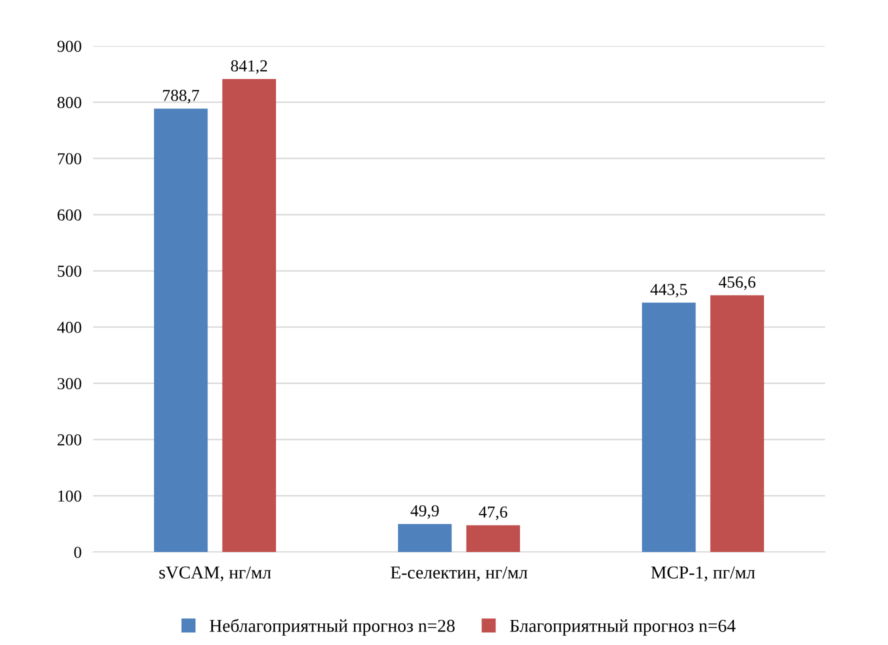 The image size is (888, 645). I want to click on data-label: 456,6, so click(737, 283).